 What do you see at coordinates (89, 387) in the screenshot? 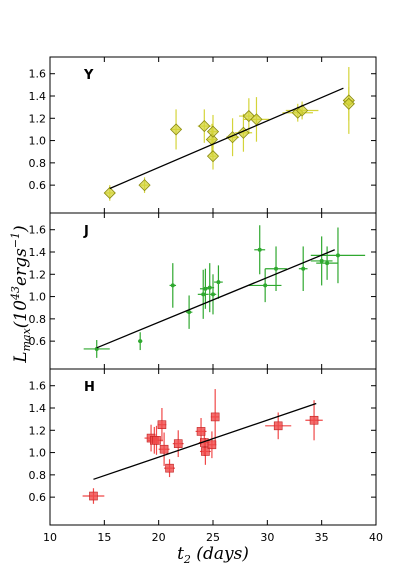
I see `panel-label: H` at bounding box center [89, 387].